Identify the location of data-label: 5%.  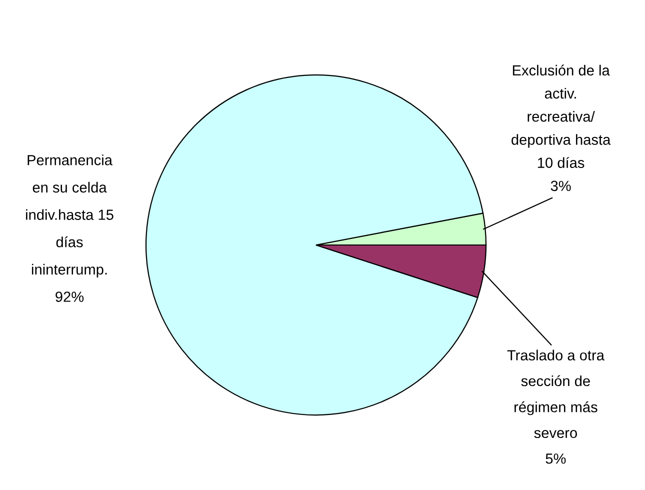
(556, 459).